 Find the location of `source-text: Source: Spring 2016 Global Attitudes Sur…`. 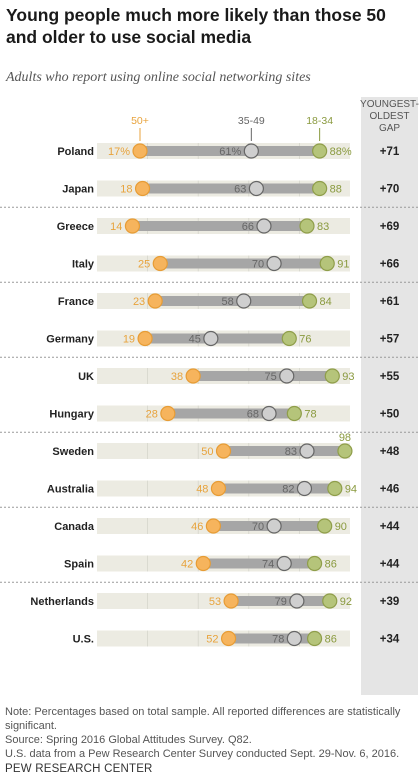

source-text: Source: Spring 2016 Global Attitudes Sur… is located at coordinates (128, 740).